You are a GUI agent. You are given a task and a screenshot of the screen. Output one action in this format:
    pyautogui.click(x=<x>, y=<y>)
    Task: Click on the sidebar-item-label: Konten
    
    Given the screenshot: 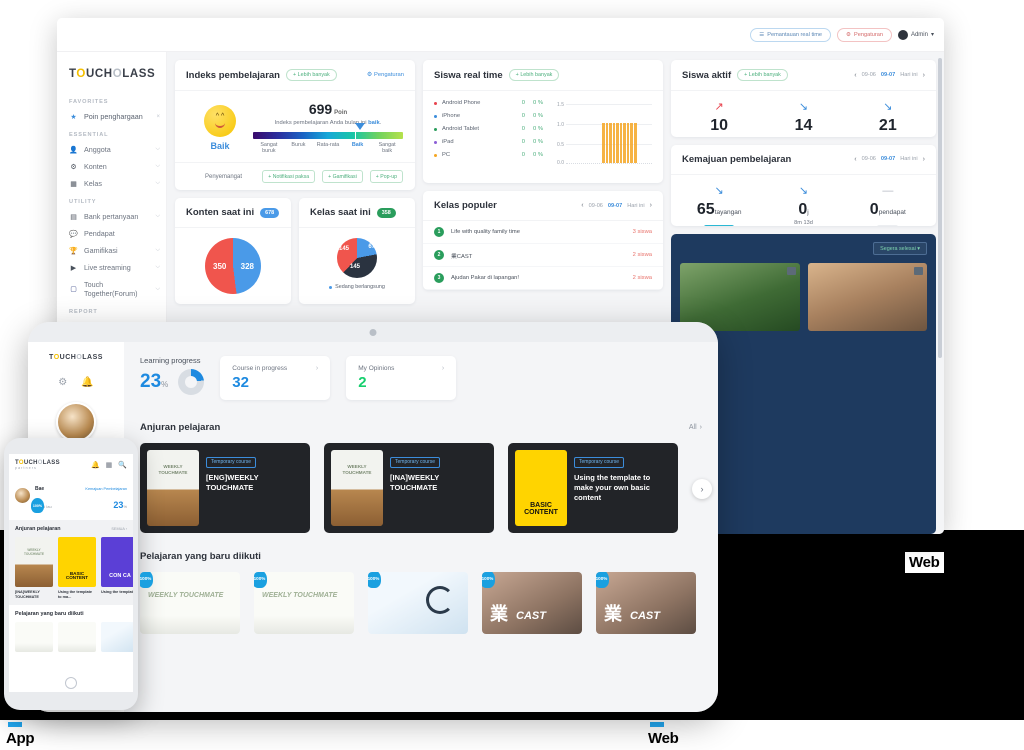 What is the action you would take?
    pyautogui.click(x=95, y=166)
    